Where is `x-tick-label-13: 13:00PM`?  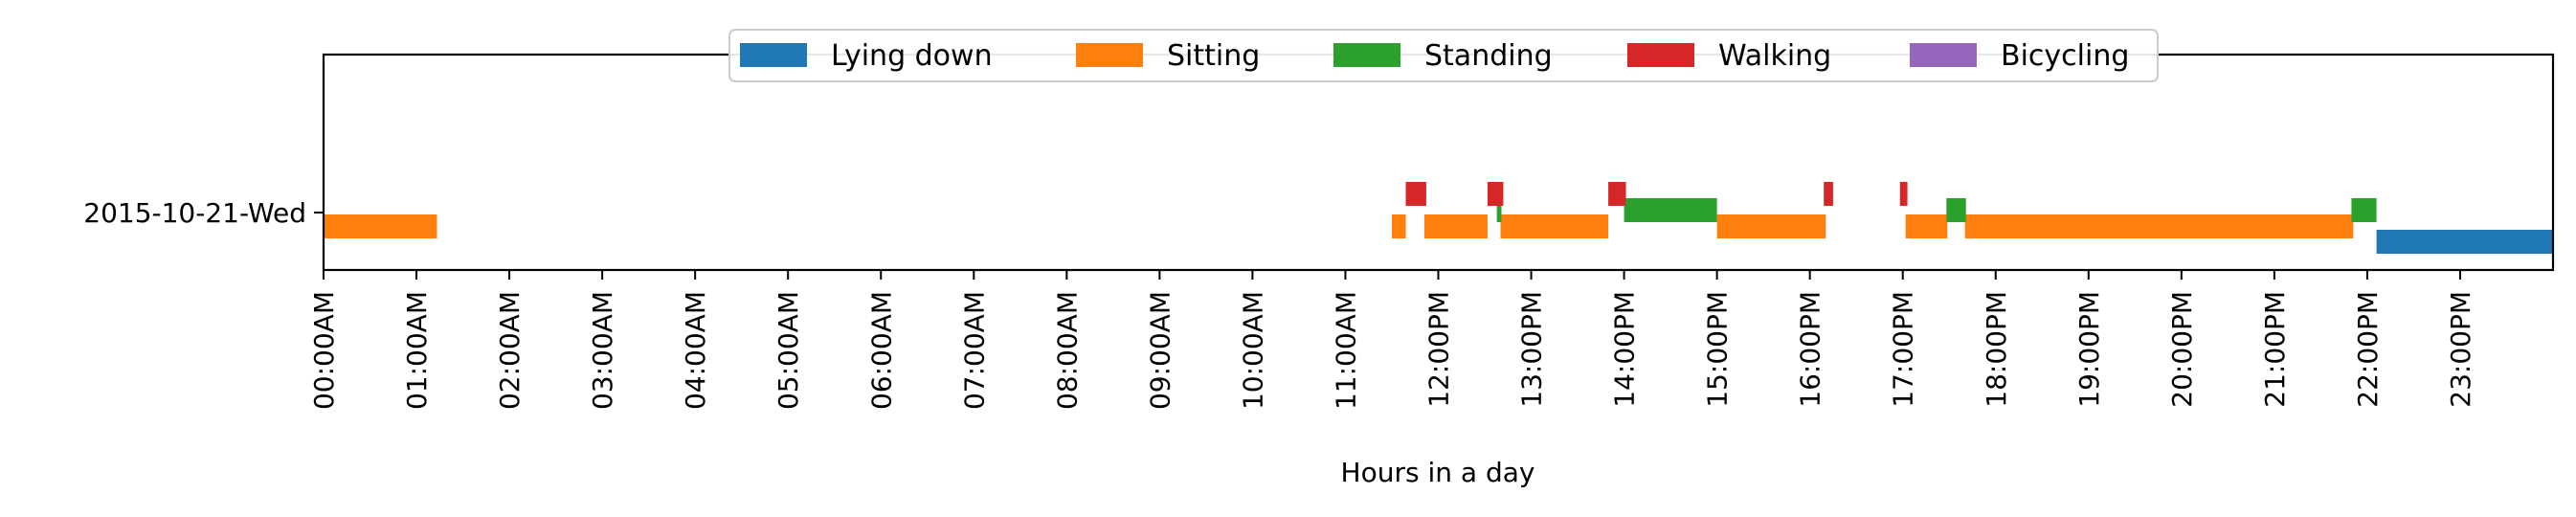
x-tick-label-13: 13:00PM is located at coordinates (1532, 349).